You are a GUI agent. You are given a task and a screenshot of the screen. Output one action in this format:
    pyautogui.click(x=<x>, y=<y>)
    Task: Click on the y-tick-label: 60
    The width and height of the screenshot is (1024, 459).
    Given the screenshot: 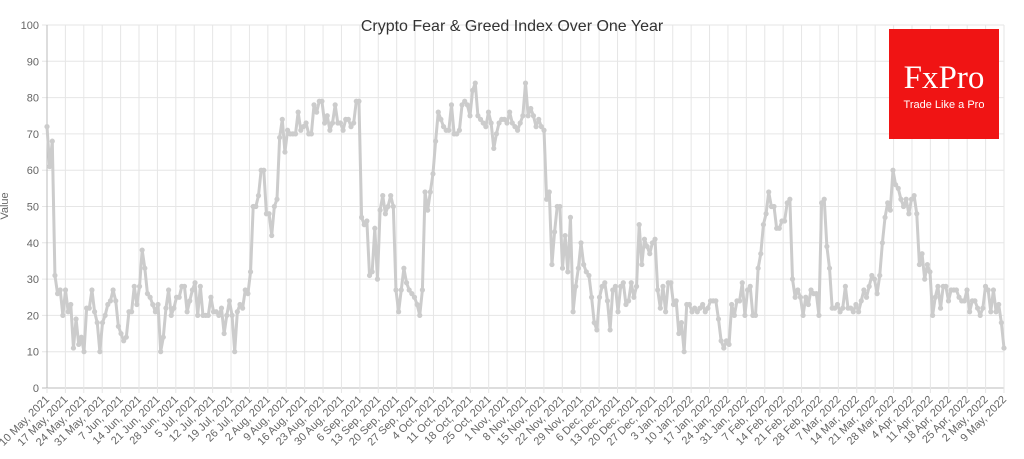 What is the action you would take?
    pyautogui.click(x=33, y=171)
    